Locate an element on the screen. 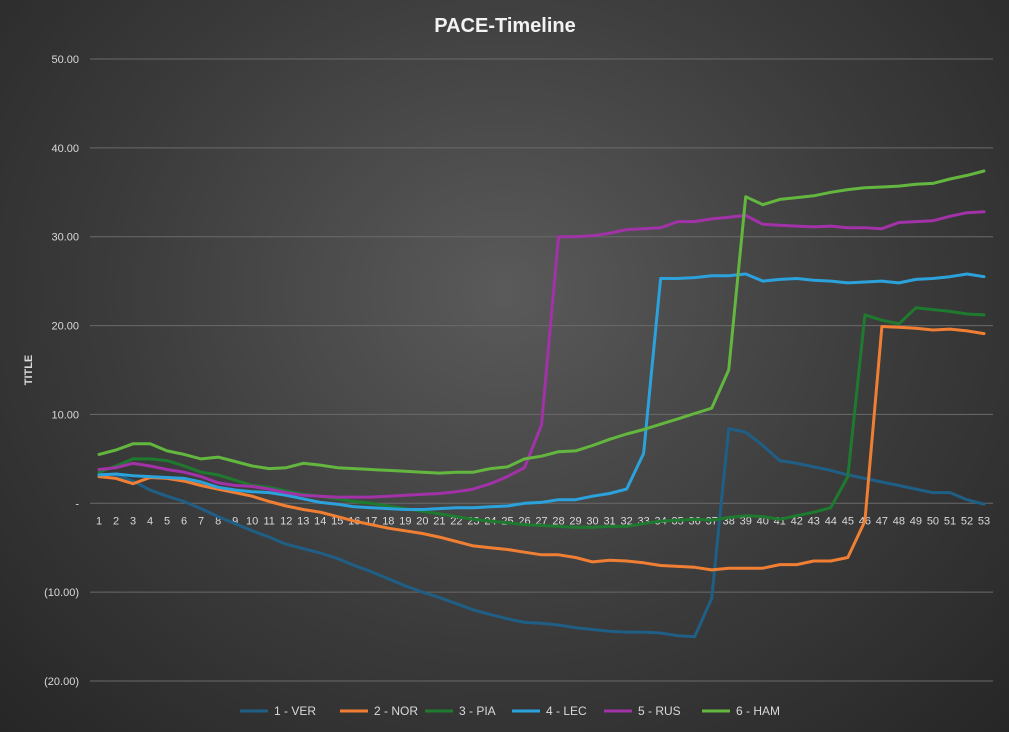 This screenshot has height=732, width=1009. x-tick-label: 11 is located at coordinates (268, 521).